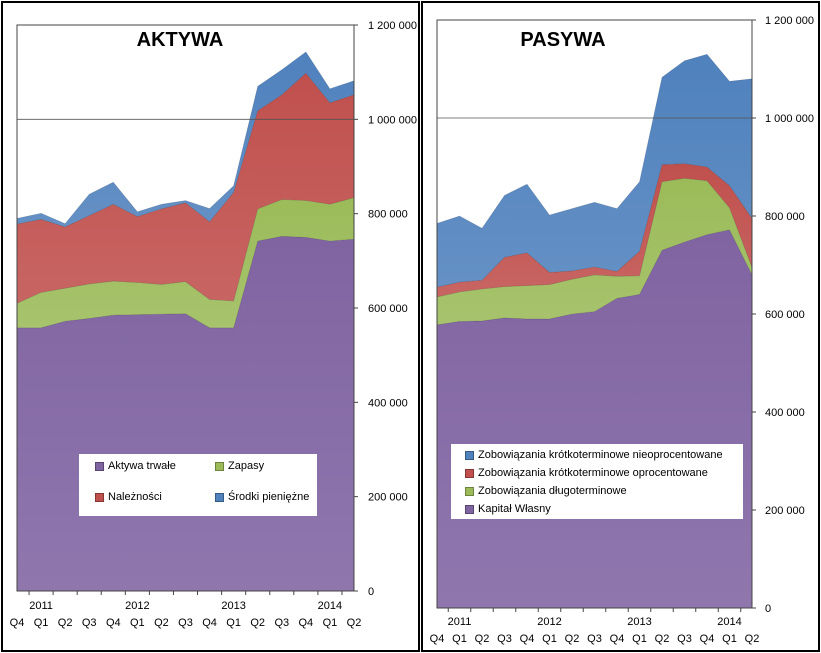 The height and width of the screenshot is (653, 821). I want to click on pasywa-legend-item-dlugoterminowe: Zobowiązania długoterminowe, so click(546, 491).